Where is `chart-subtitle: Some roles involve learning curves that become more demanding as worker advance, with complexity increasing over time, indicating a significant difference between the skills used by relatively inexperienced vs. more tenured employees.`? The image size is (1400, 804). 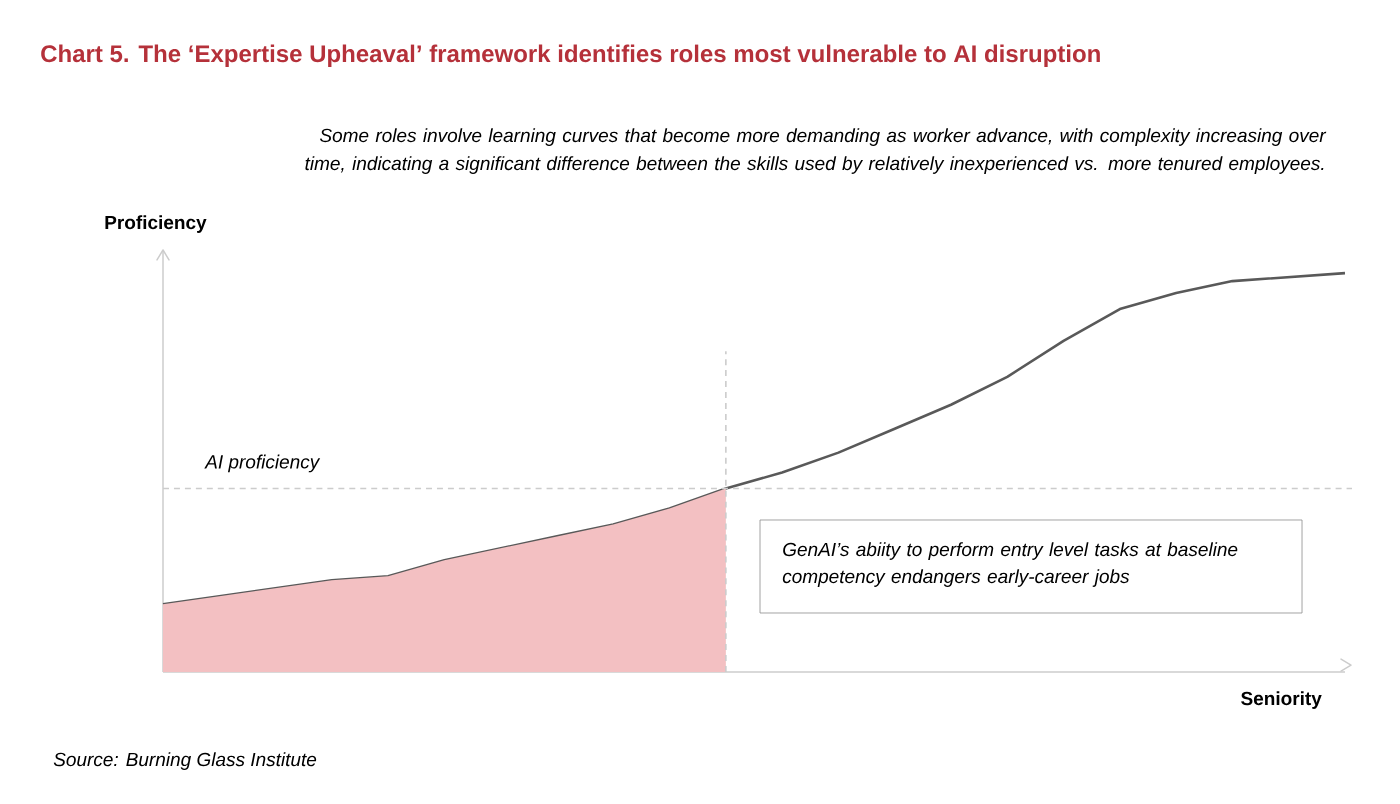 chart-subtitle: Some roles involve learning curves that become more demanding as worker advance, with complexity increasing over time, indicating a significant difference between the skills used by relatively inexperienced vs. more tenured employees. is located at coordinates (816, 151).